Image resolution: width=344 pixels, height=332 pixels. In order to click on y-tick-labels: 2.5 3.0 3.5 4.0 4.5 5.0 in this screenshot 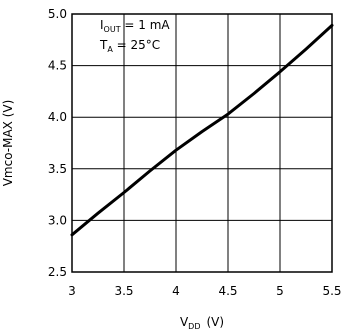, I will do `click(57, 143)`.